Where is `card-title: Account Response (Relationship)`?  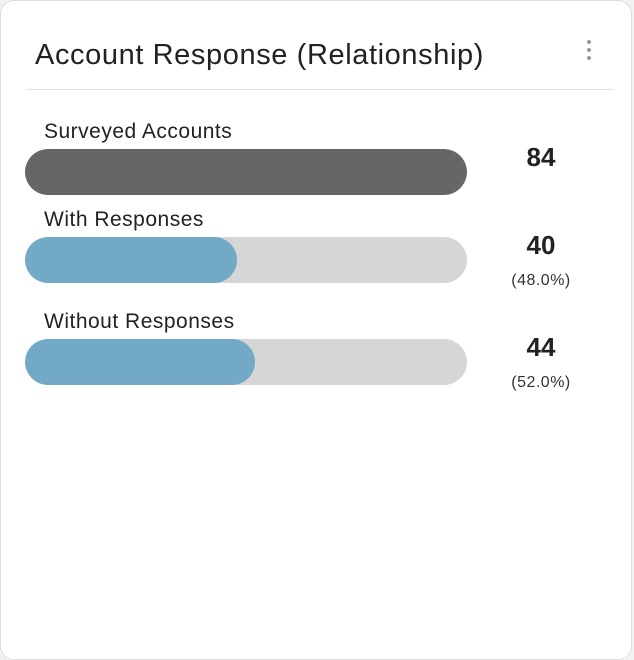 card-title: Account Response (Relationship) is located at coordinates (259, 55).